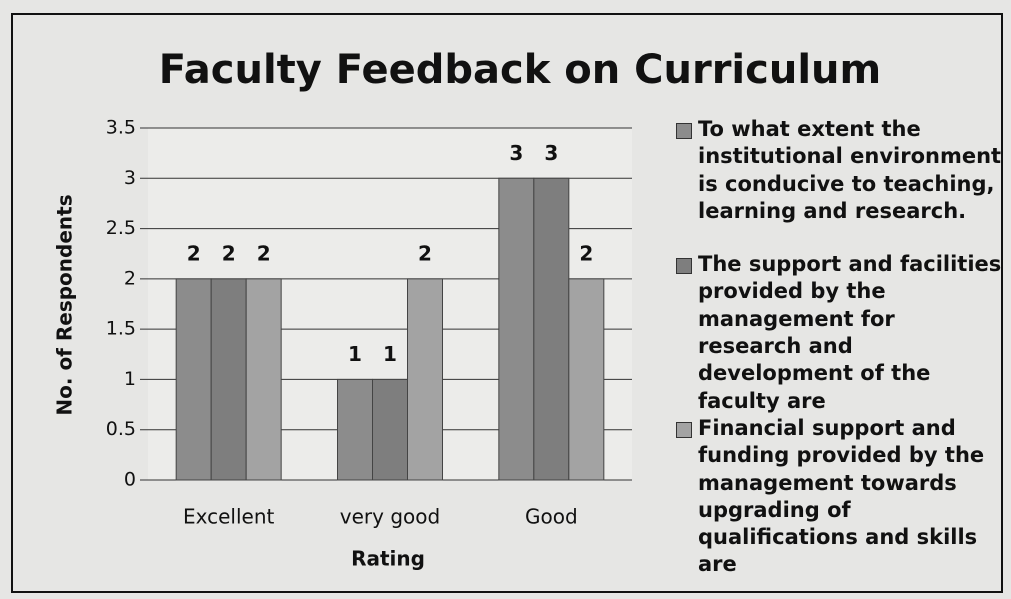 Image resolution: width=1011 pixels, height=599 pixels. I want to click on y-tick-label: 0, so click(130, 480).